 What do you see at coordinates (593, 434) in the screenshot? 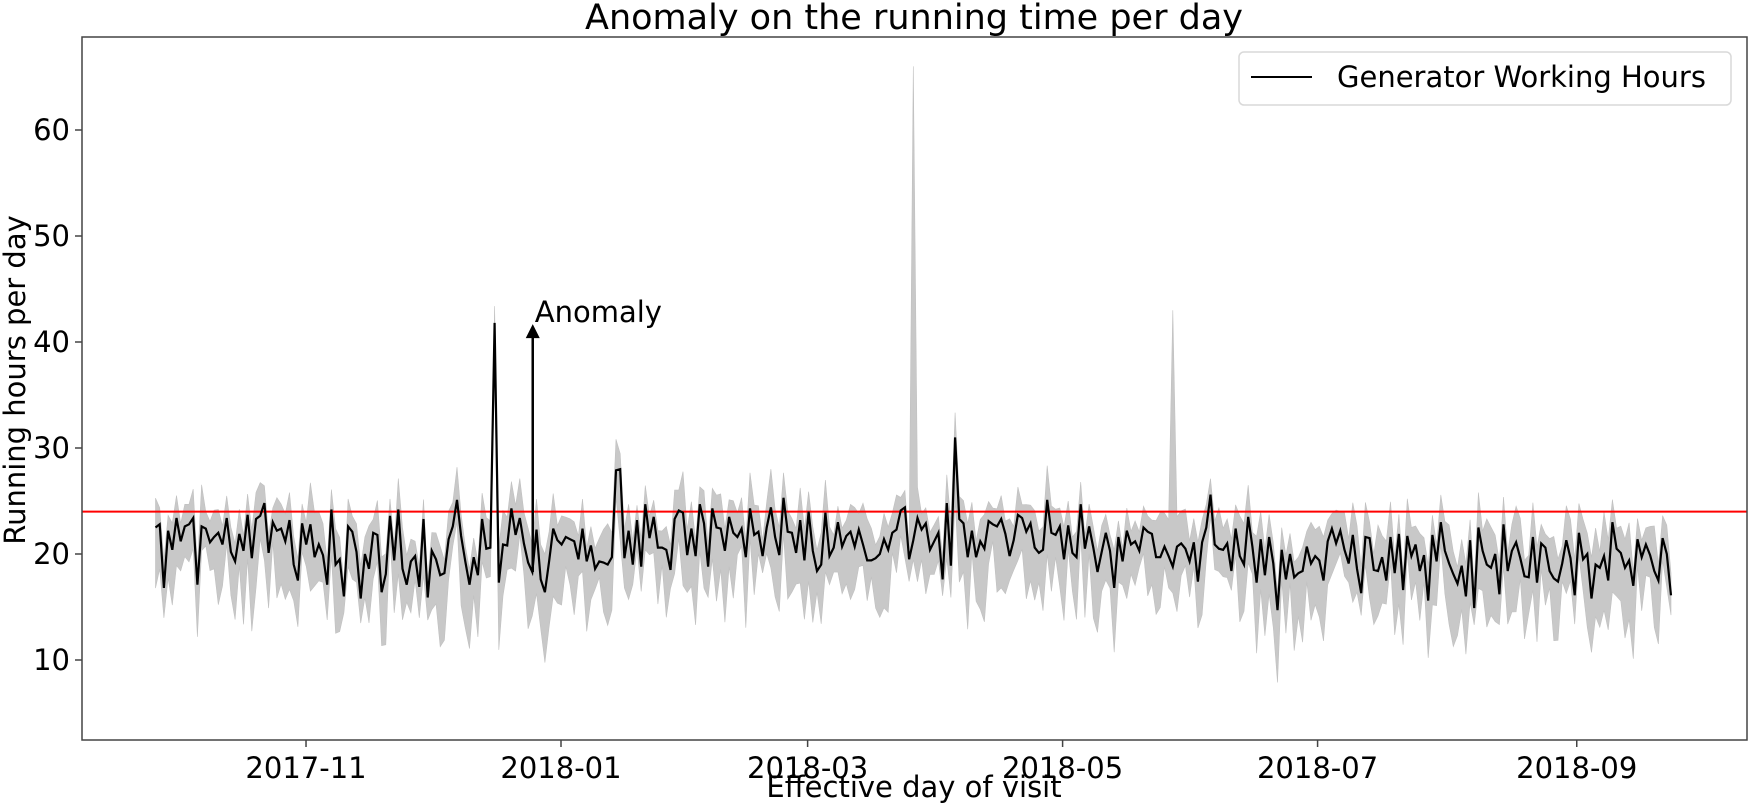
I see `anomaly-annotation: Anomaly` at bounding box center [593, 434].